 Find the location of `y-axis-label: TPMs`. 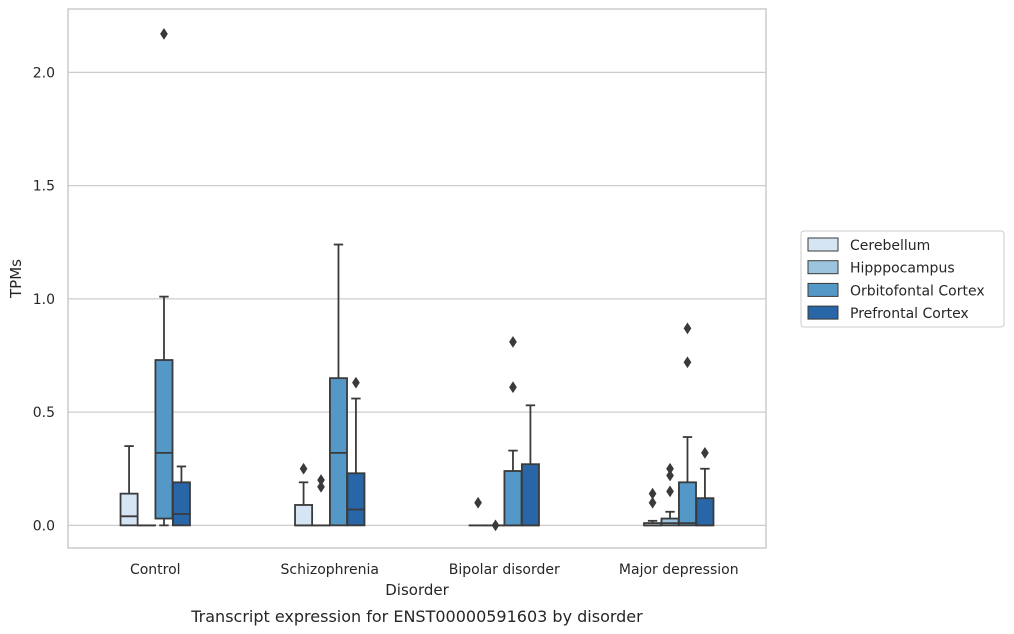

y-axis-label: TPMs is located at coordinates (16, 279).